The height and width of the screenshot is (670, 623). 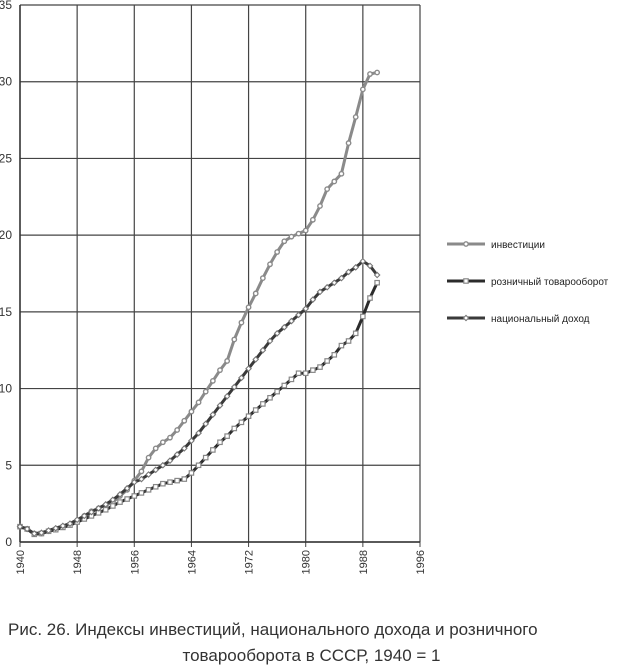 What do you see at coordinates (6, 312) in the screenshot?
I see `y-tick-label: 15` at bounding box center [6, 312].